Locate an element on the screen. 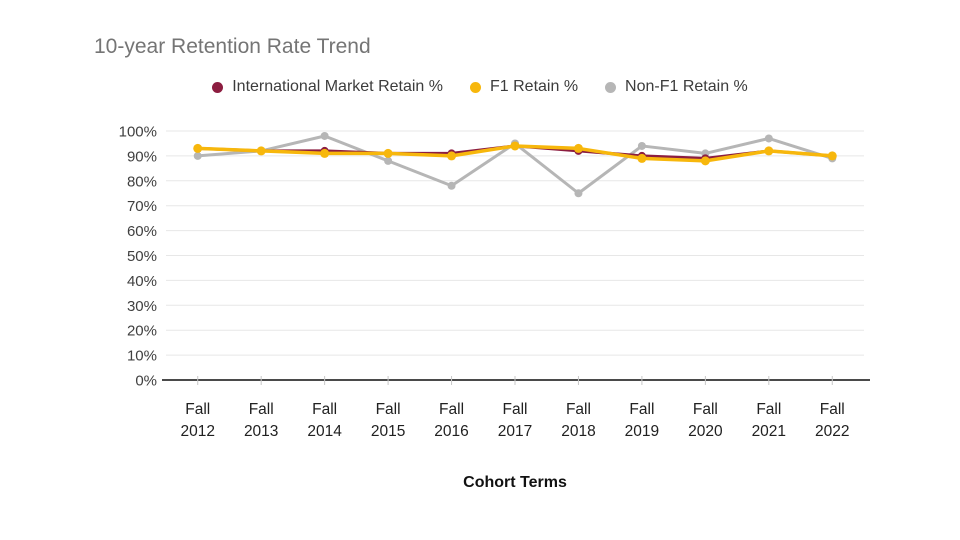 This screenshot has width=960, height=540. y-tick-label: 30% is located at coordinates (142, 306).